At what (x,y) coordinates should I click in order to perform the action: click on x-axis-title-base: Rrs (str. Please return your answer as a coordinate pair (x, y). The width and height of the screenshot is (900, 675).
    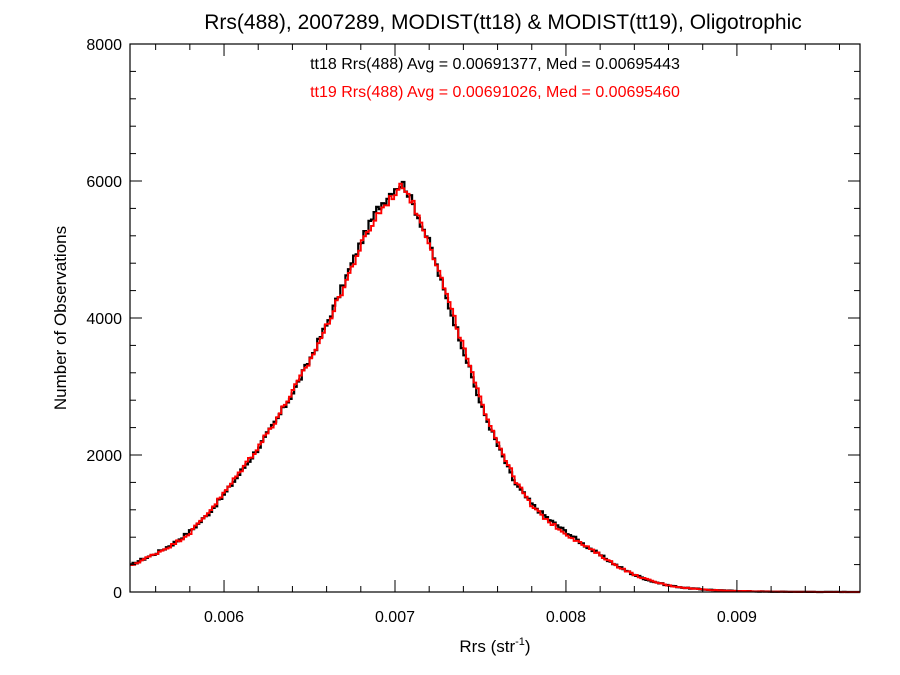
    Looking at the image, I should click on (487, 646).